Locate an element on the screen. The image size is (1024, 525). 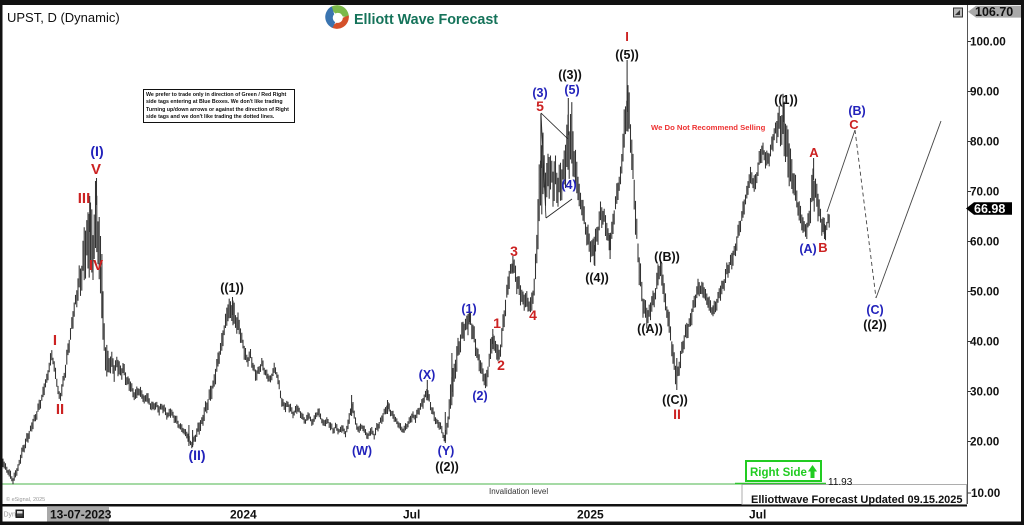
svg-text: Elliott Wave Forecast is located at coordinates (426, 20).